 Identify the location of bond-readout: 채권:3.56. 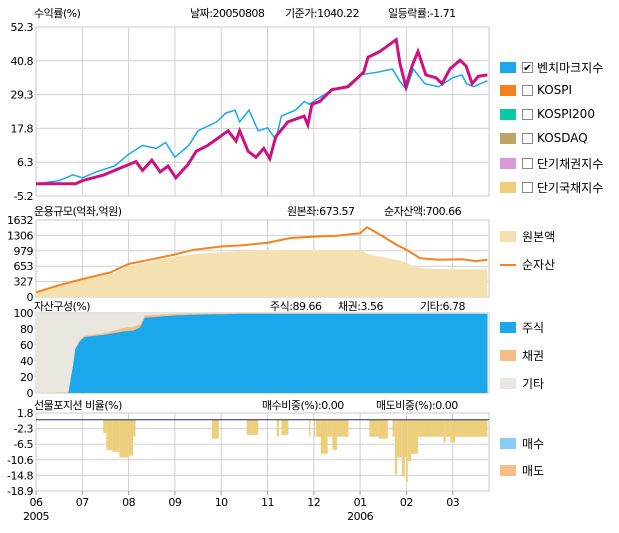
(360, 306).